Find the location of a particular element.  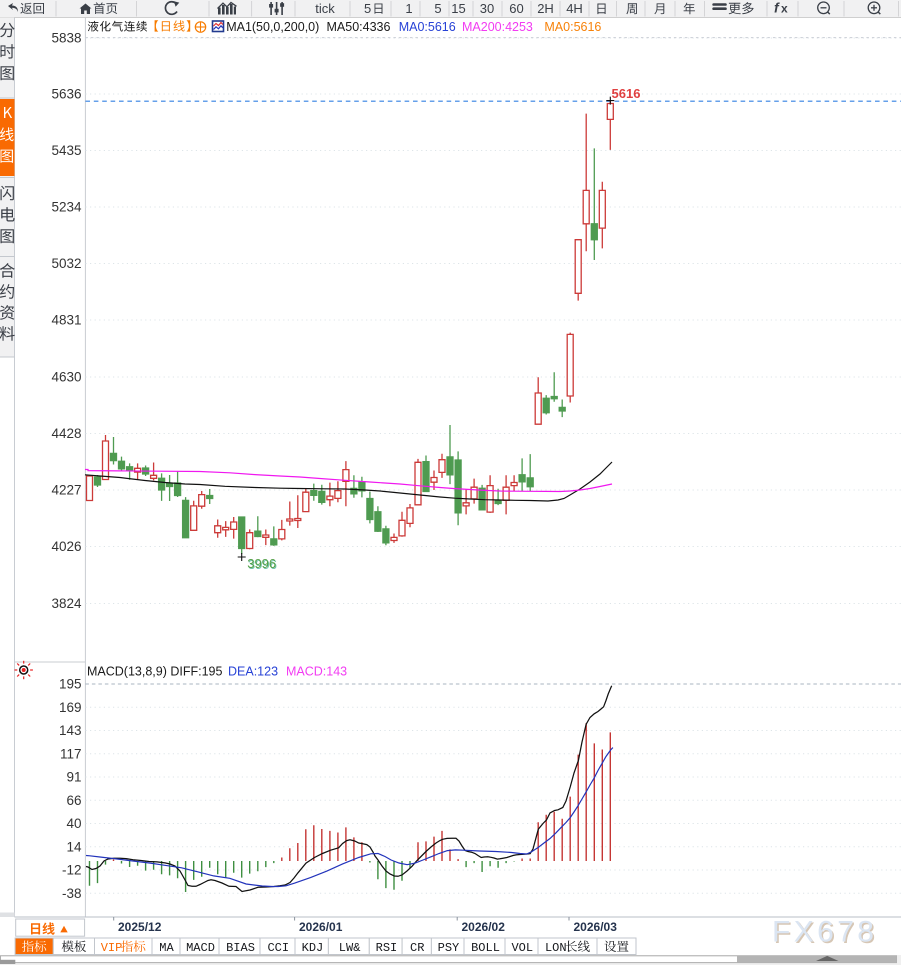

svg-text: PSY is located at coordinates (449, 948).